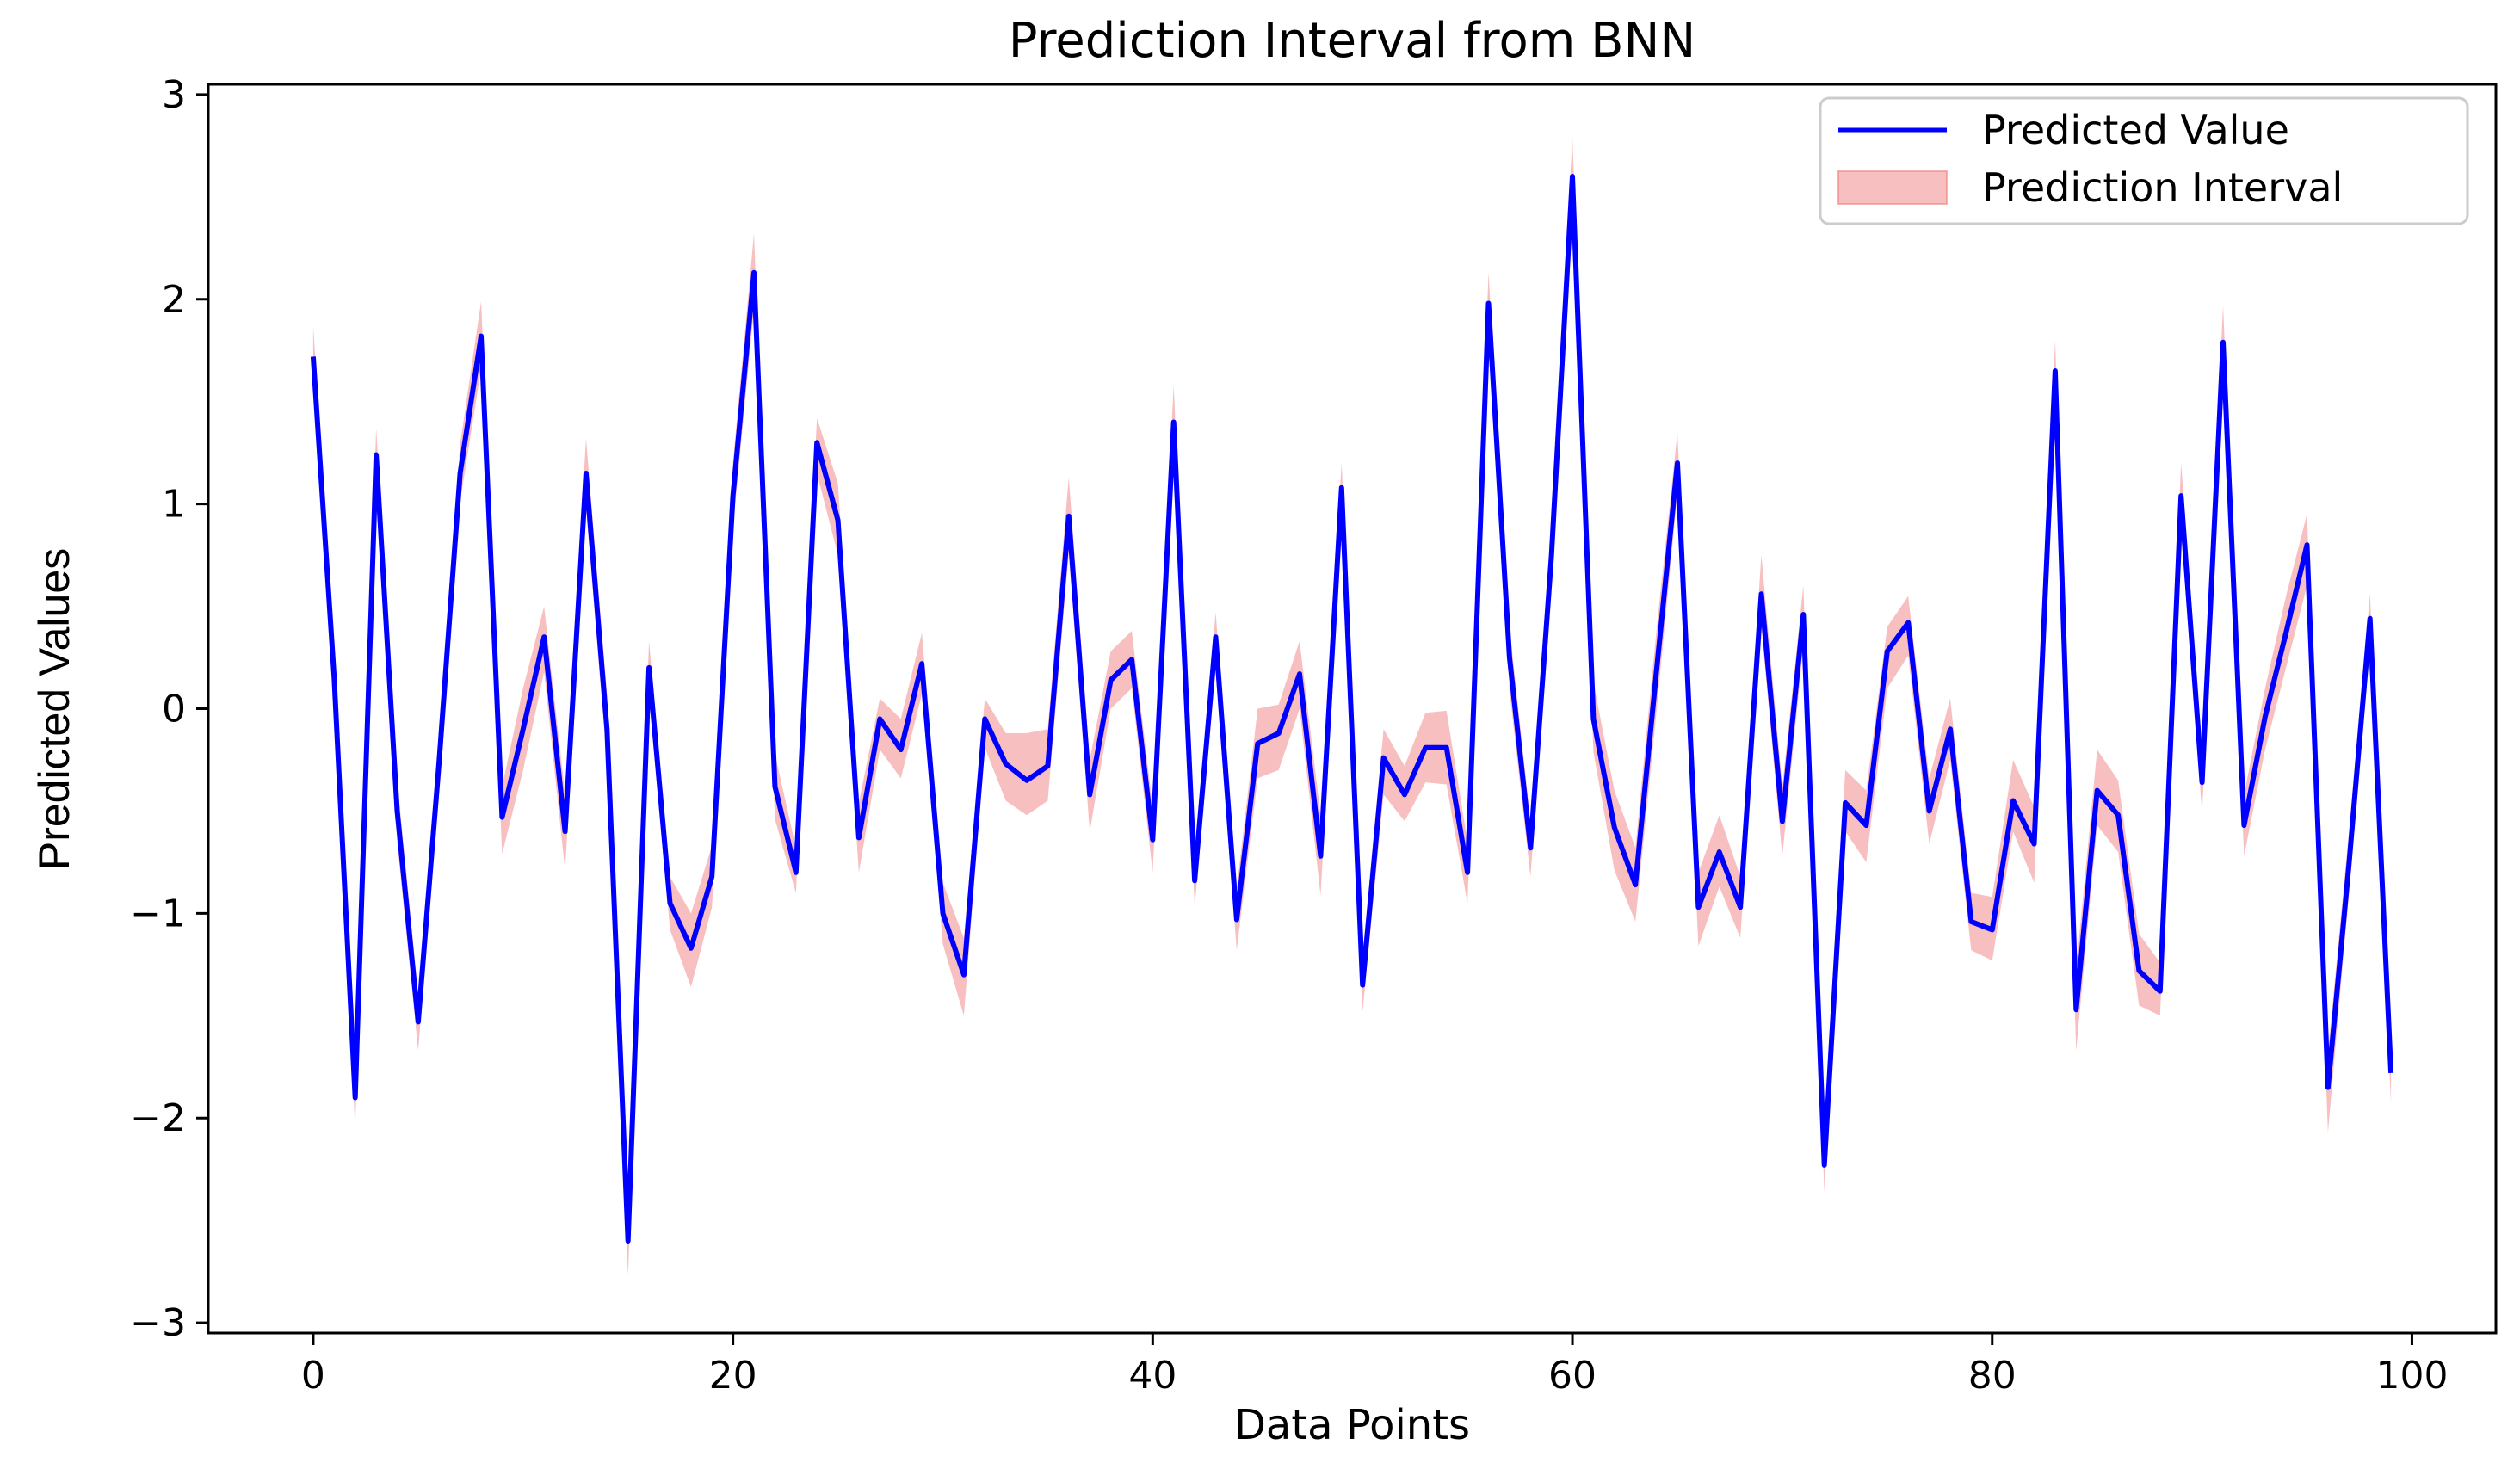  I want to click on legend-label-prediction-interval: Prediction Interval, so click(2162, 187).